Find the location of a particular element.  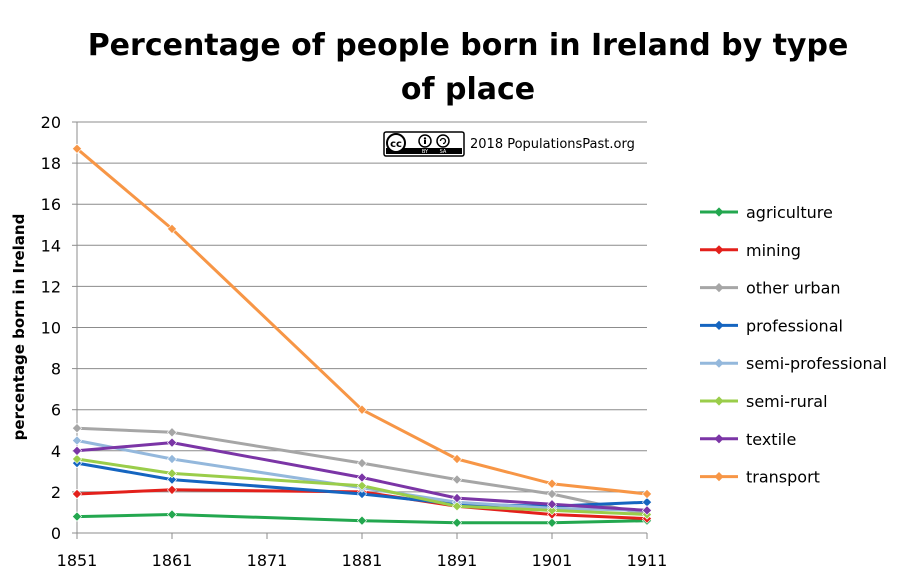

legend-item: professional is located at coordinates (771, 325).